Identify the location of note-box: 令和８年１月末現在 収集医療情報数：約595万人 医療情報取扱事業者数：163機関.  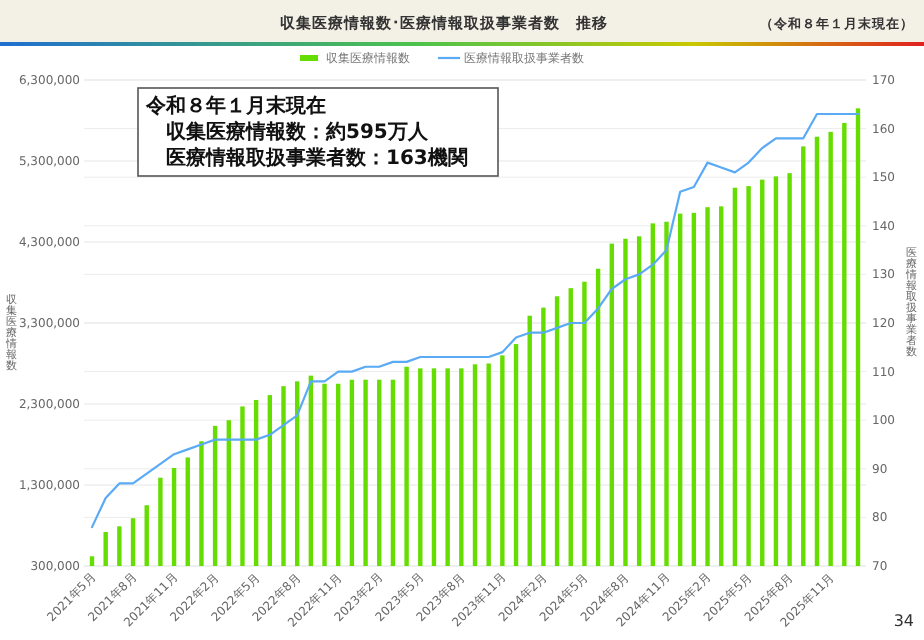
(318, 132).